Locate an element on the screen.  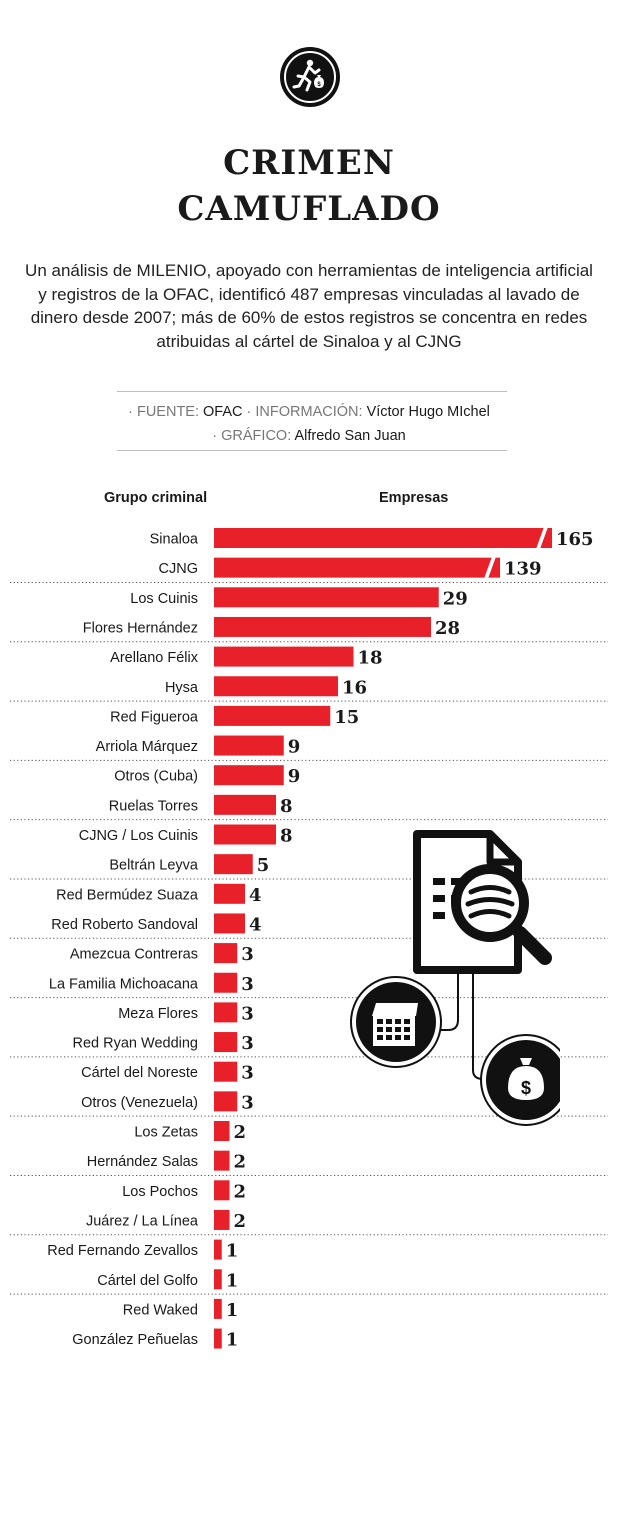
graphic-label: · GRÁFICO: is located at coordinates (252, 436).